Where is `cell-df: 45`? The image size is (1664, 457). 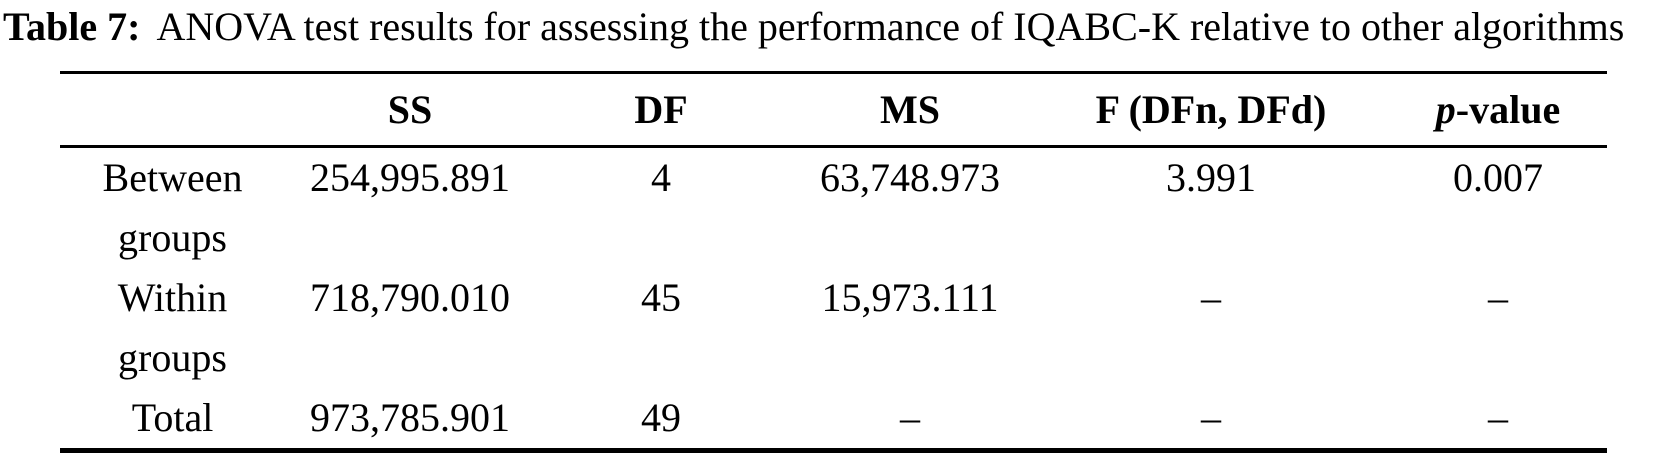
cell-df: 45 is located at coordinates (661, 297).